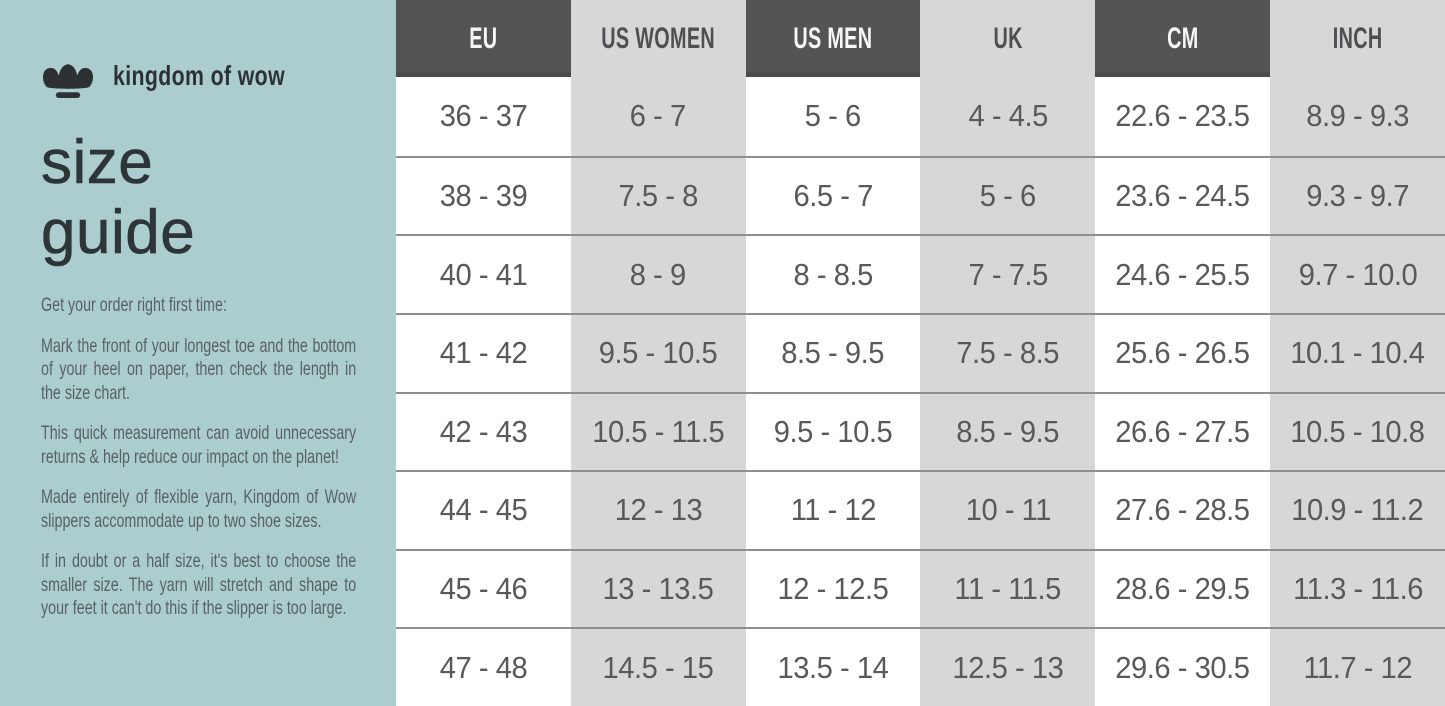 The width and height of the screenshot is (1445, 706). I want to click on cell-value: 25.6 - 26.5, so click(1183, 353).